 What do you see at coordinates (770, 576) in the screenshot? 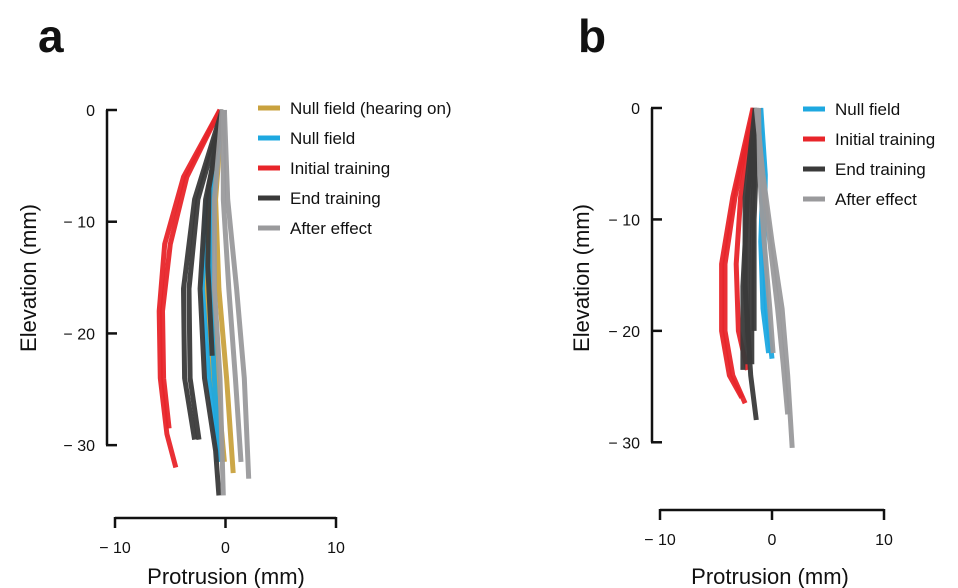
I see `x-axis-title-b: Protrusion (mm)` at bounding box center [770, 576].